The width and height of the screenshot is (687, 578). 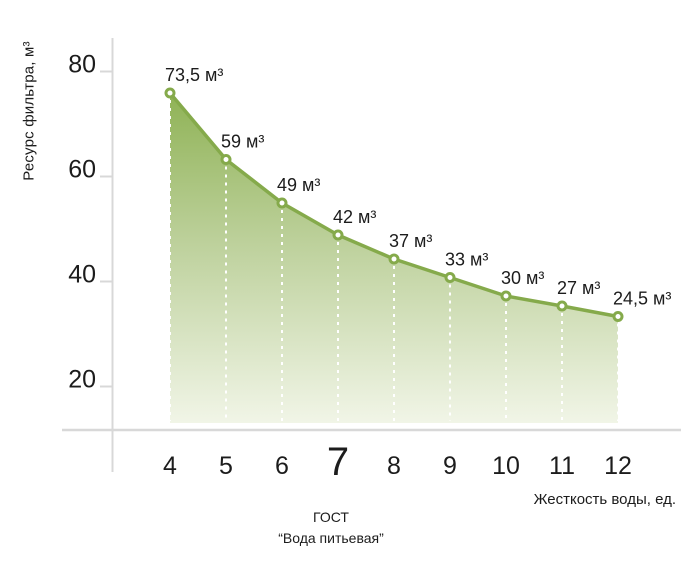 What do you see at coordinates (331, 528) in the screenshot?
I see `gost-annotation: ГОСТ “Вода питьевая”` at bounding box center [331, 528].